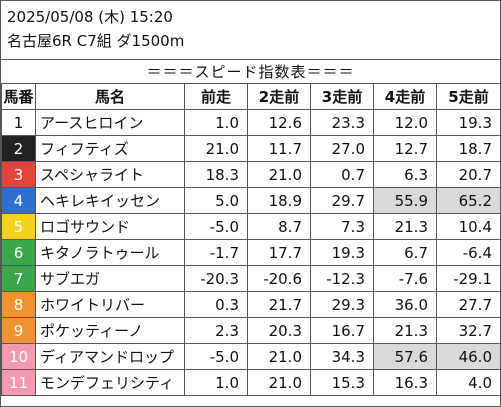 The width and height of the screenshot is (501, 407). What do you see at coordinates (279, 148) in the screenshot?
I see `speed-index-cell: 11.7` at bounding box center [279, 148].